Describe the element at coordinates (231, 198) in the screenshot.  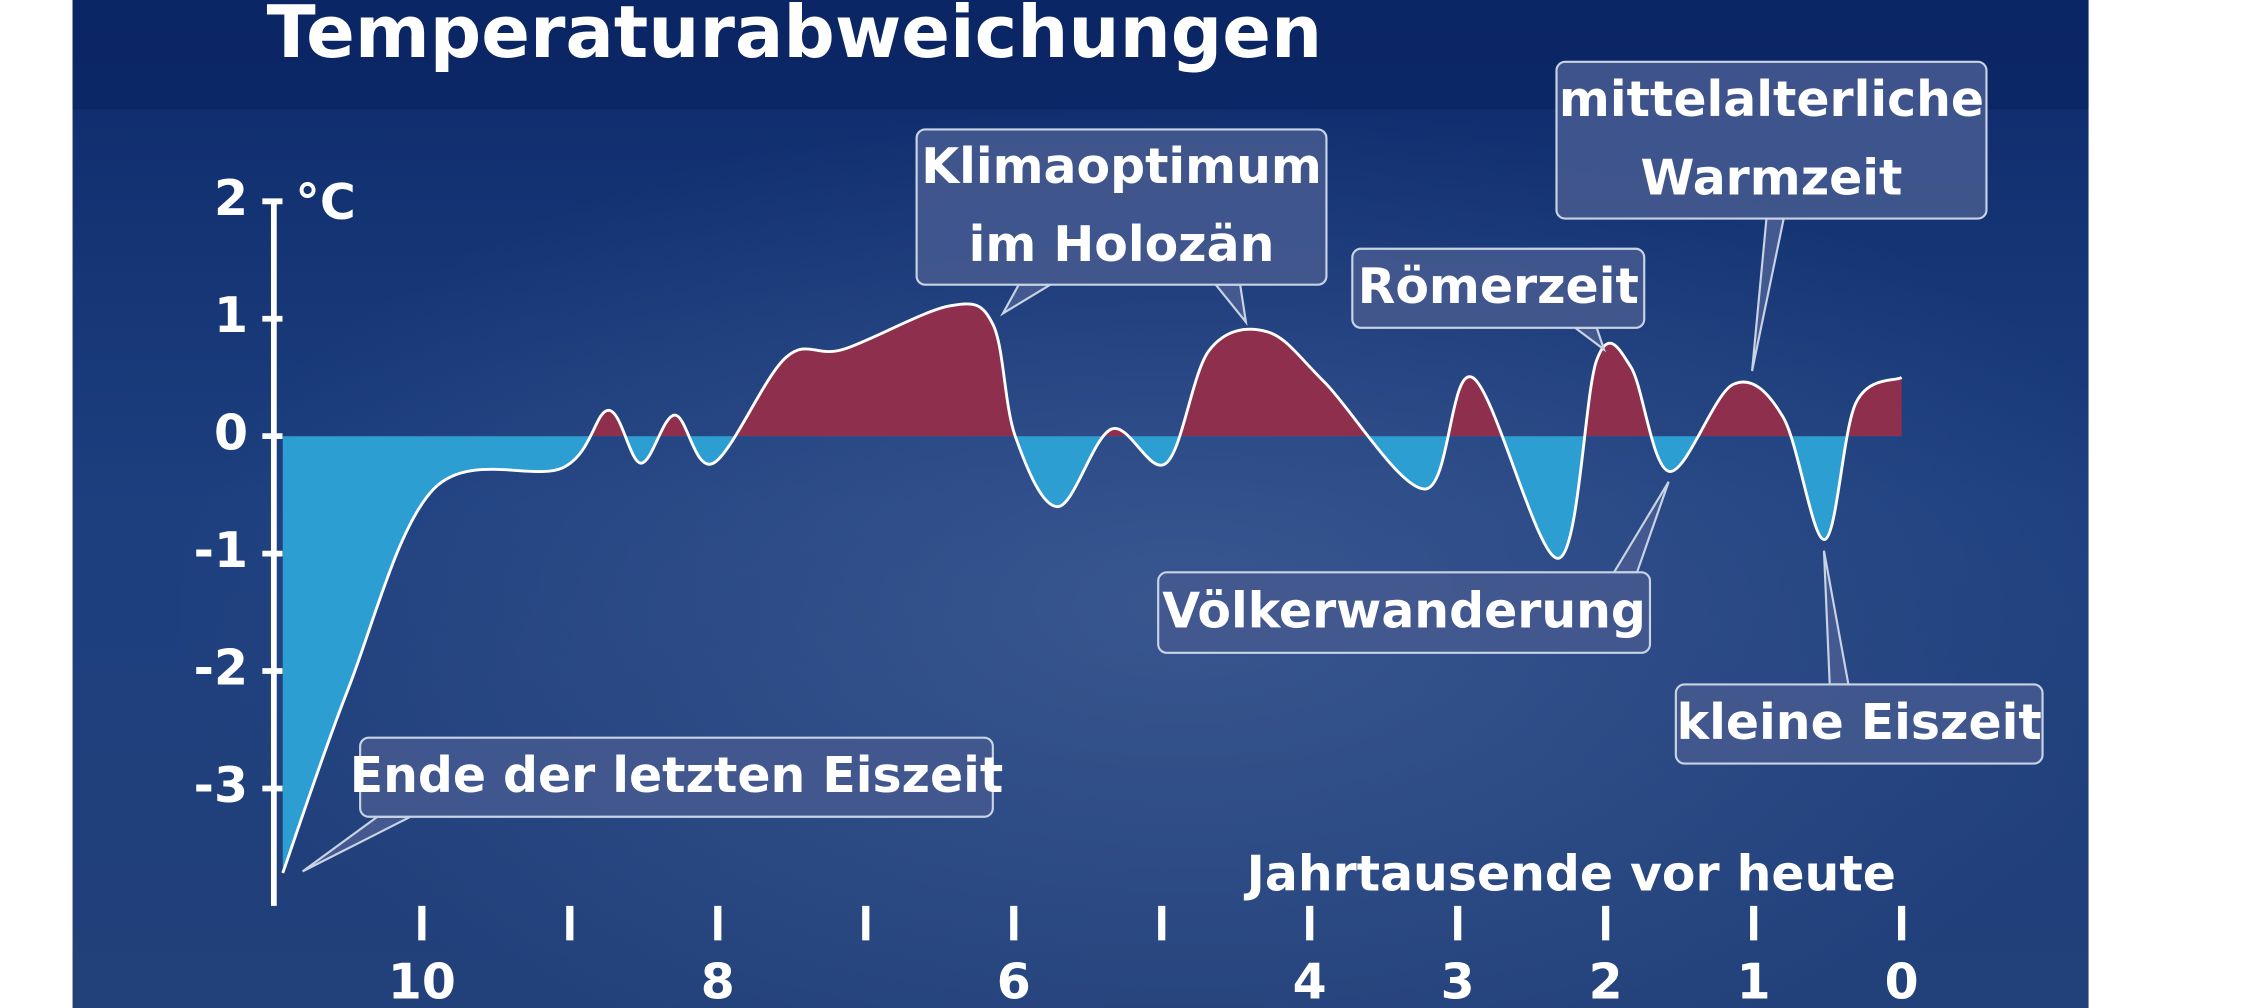
I see `y-tick-label: 2` at that location.